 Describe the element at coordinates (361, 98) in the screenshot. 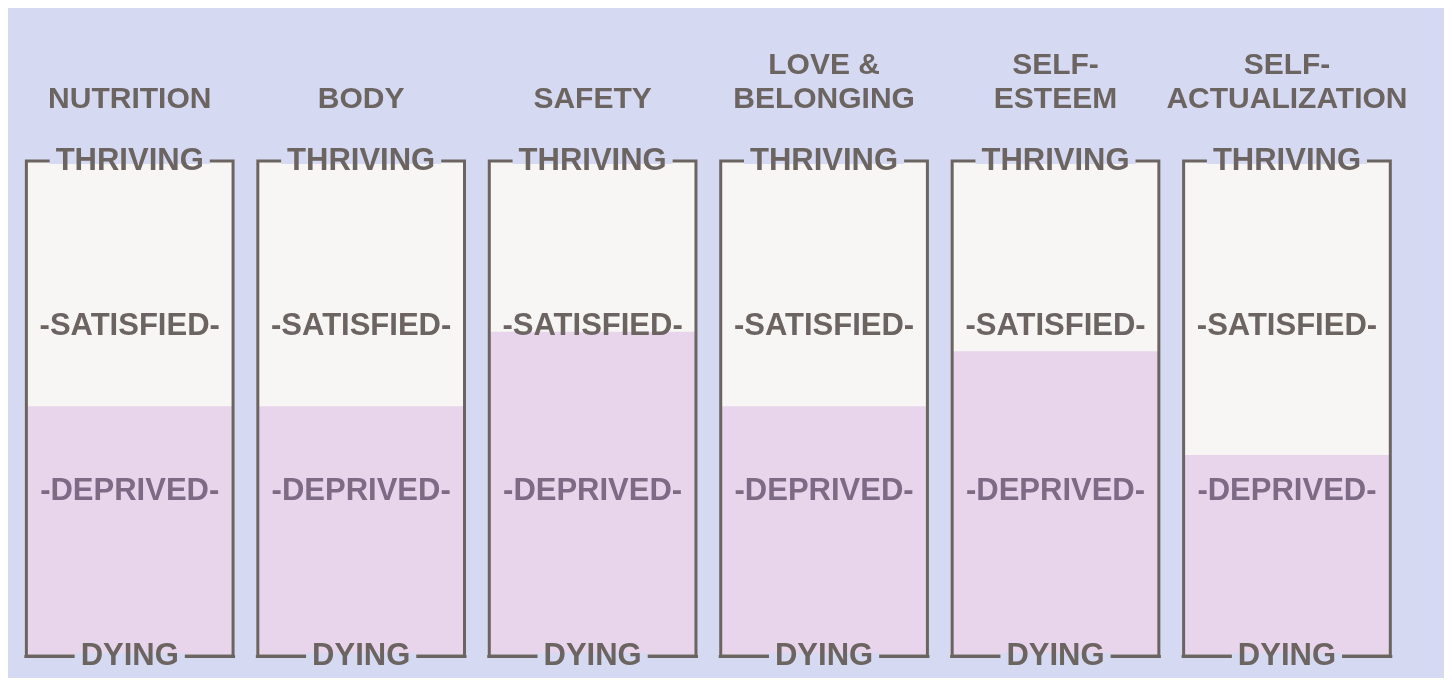

I see `x-tick-label: BODY` at that location.